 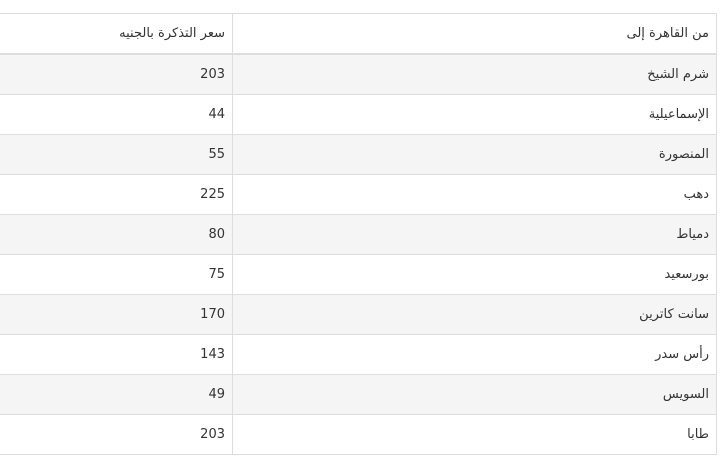 I want to click on table-row: دمياط 80, so click(x=358, y=234).